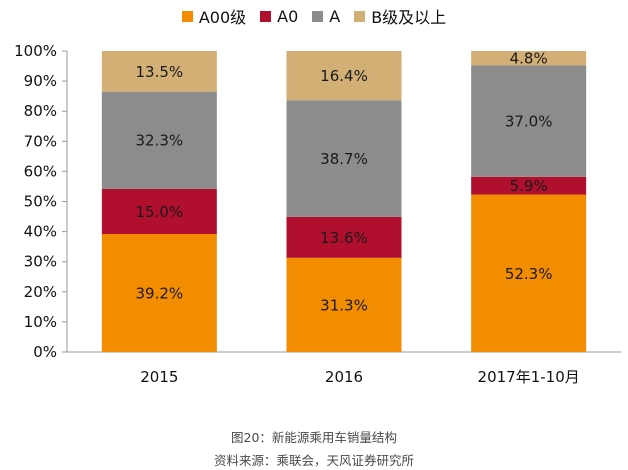 Image resolution: width=628 pixels, height=470 pixels. Describe the element at coordinates (35, 51) in the screenshot. I see `y-tick-label: 100%` at that location.